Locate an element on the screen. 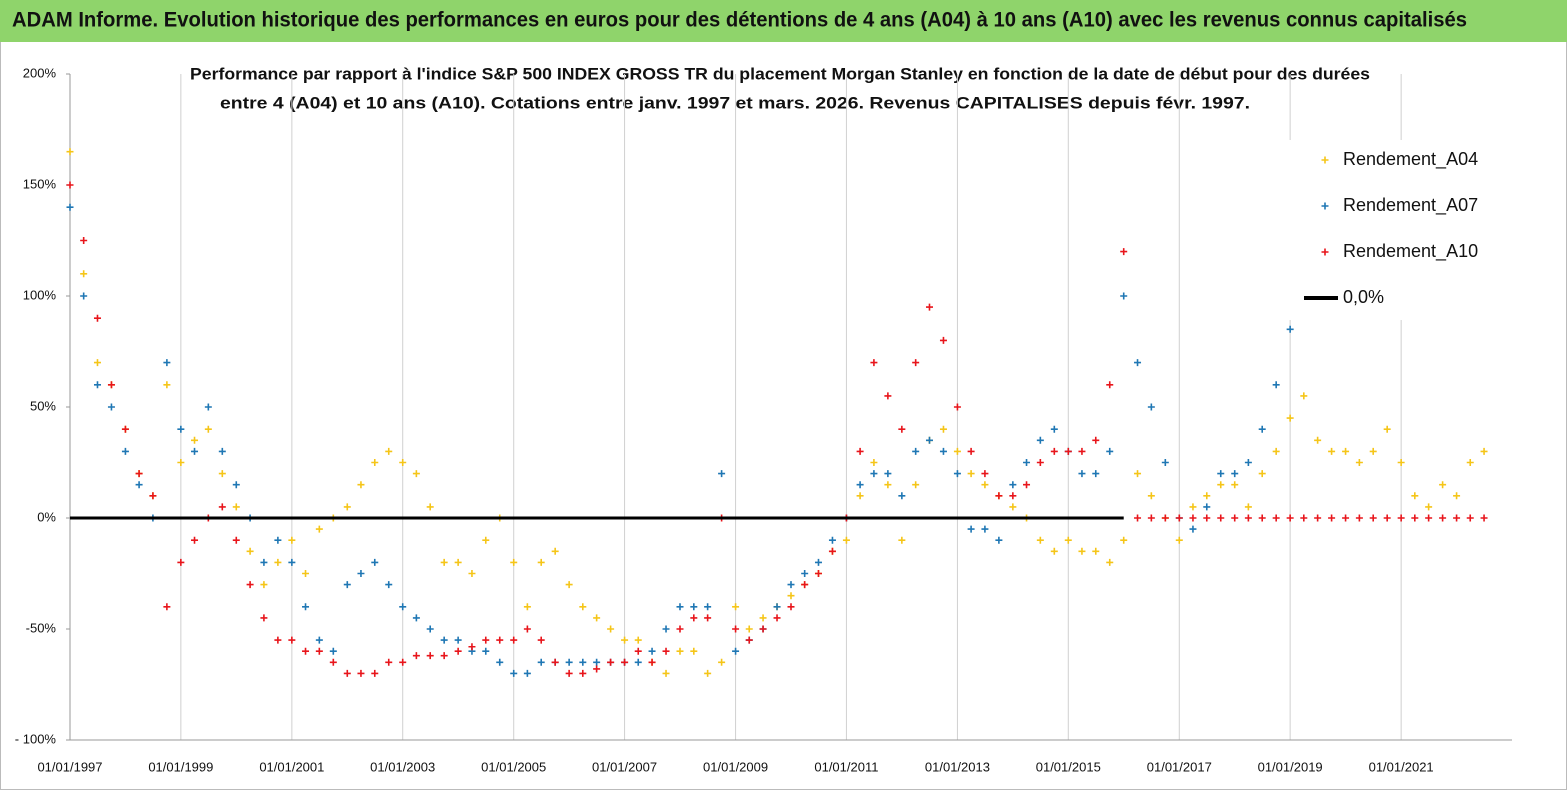  x-tick-label: 01/01/2003 is located at coordinates (402, 766).